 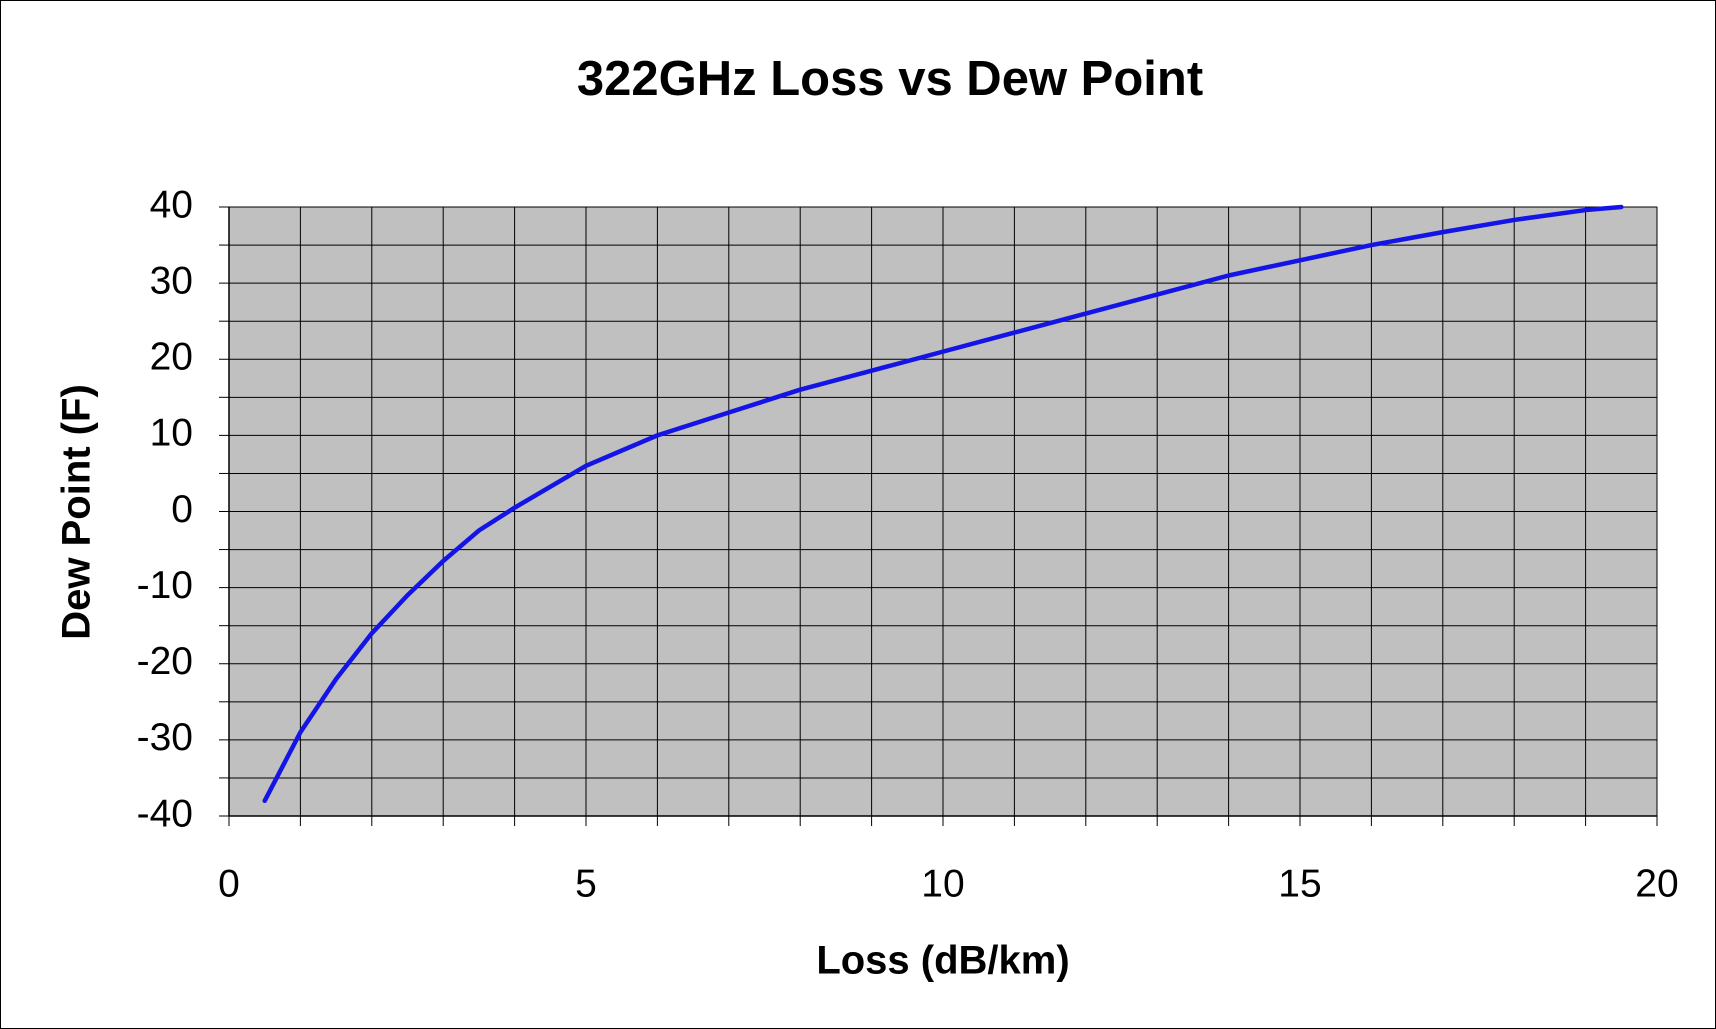 What do you see at coordinates (182, 509) in the screenshot?
I see `y-tick-label: 0` at bounding box center [182, 509].